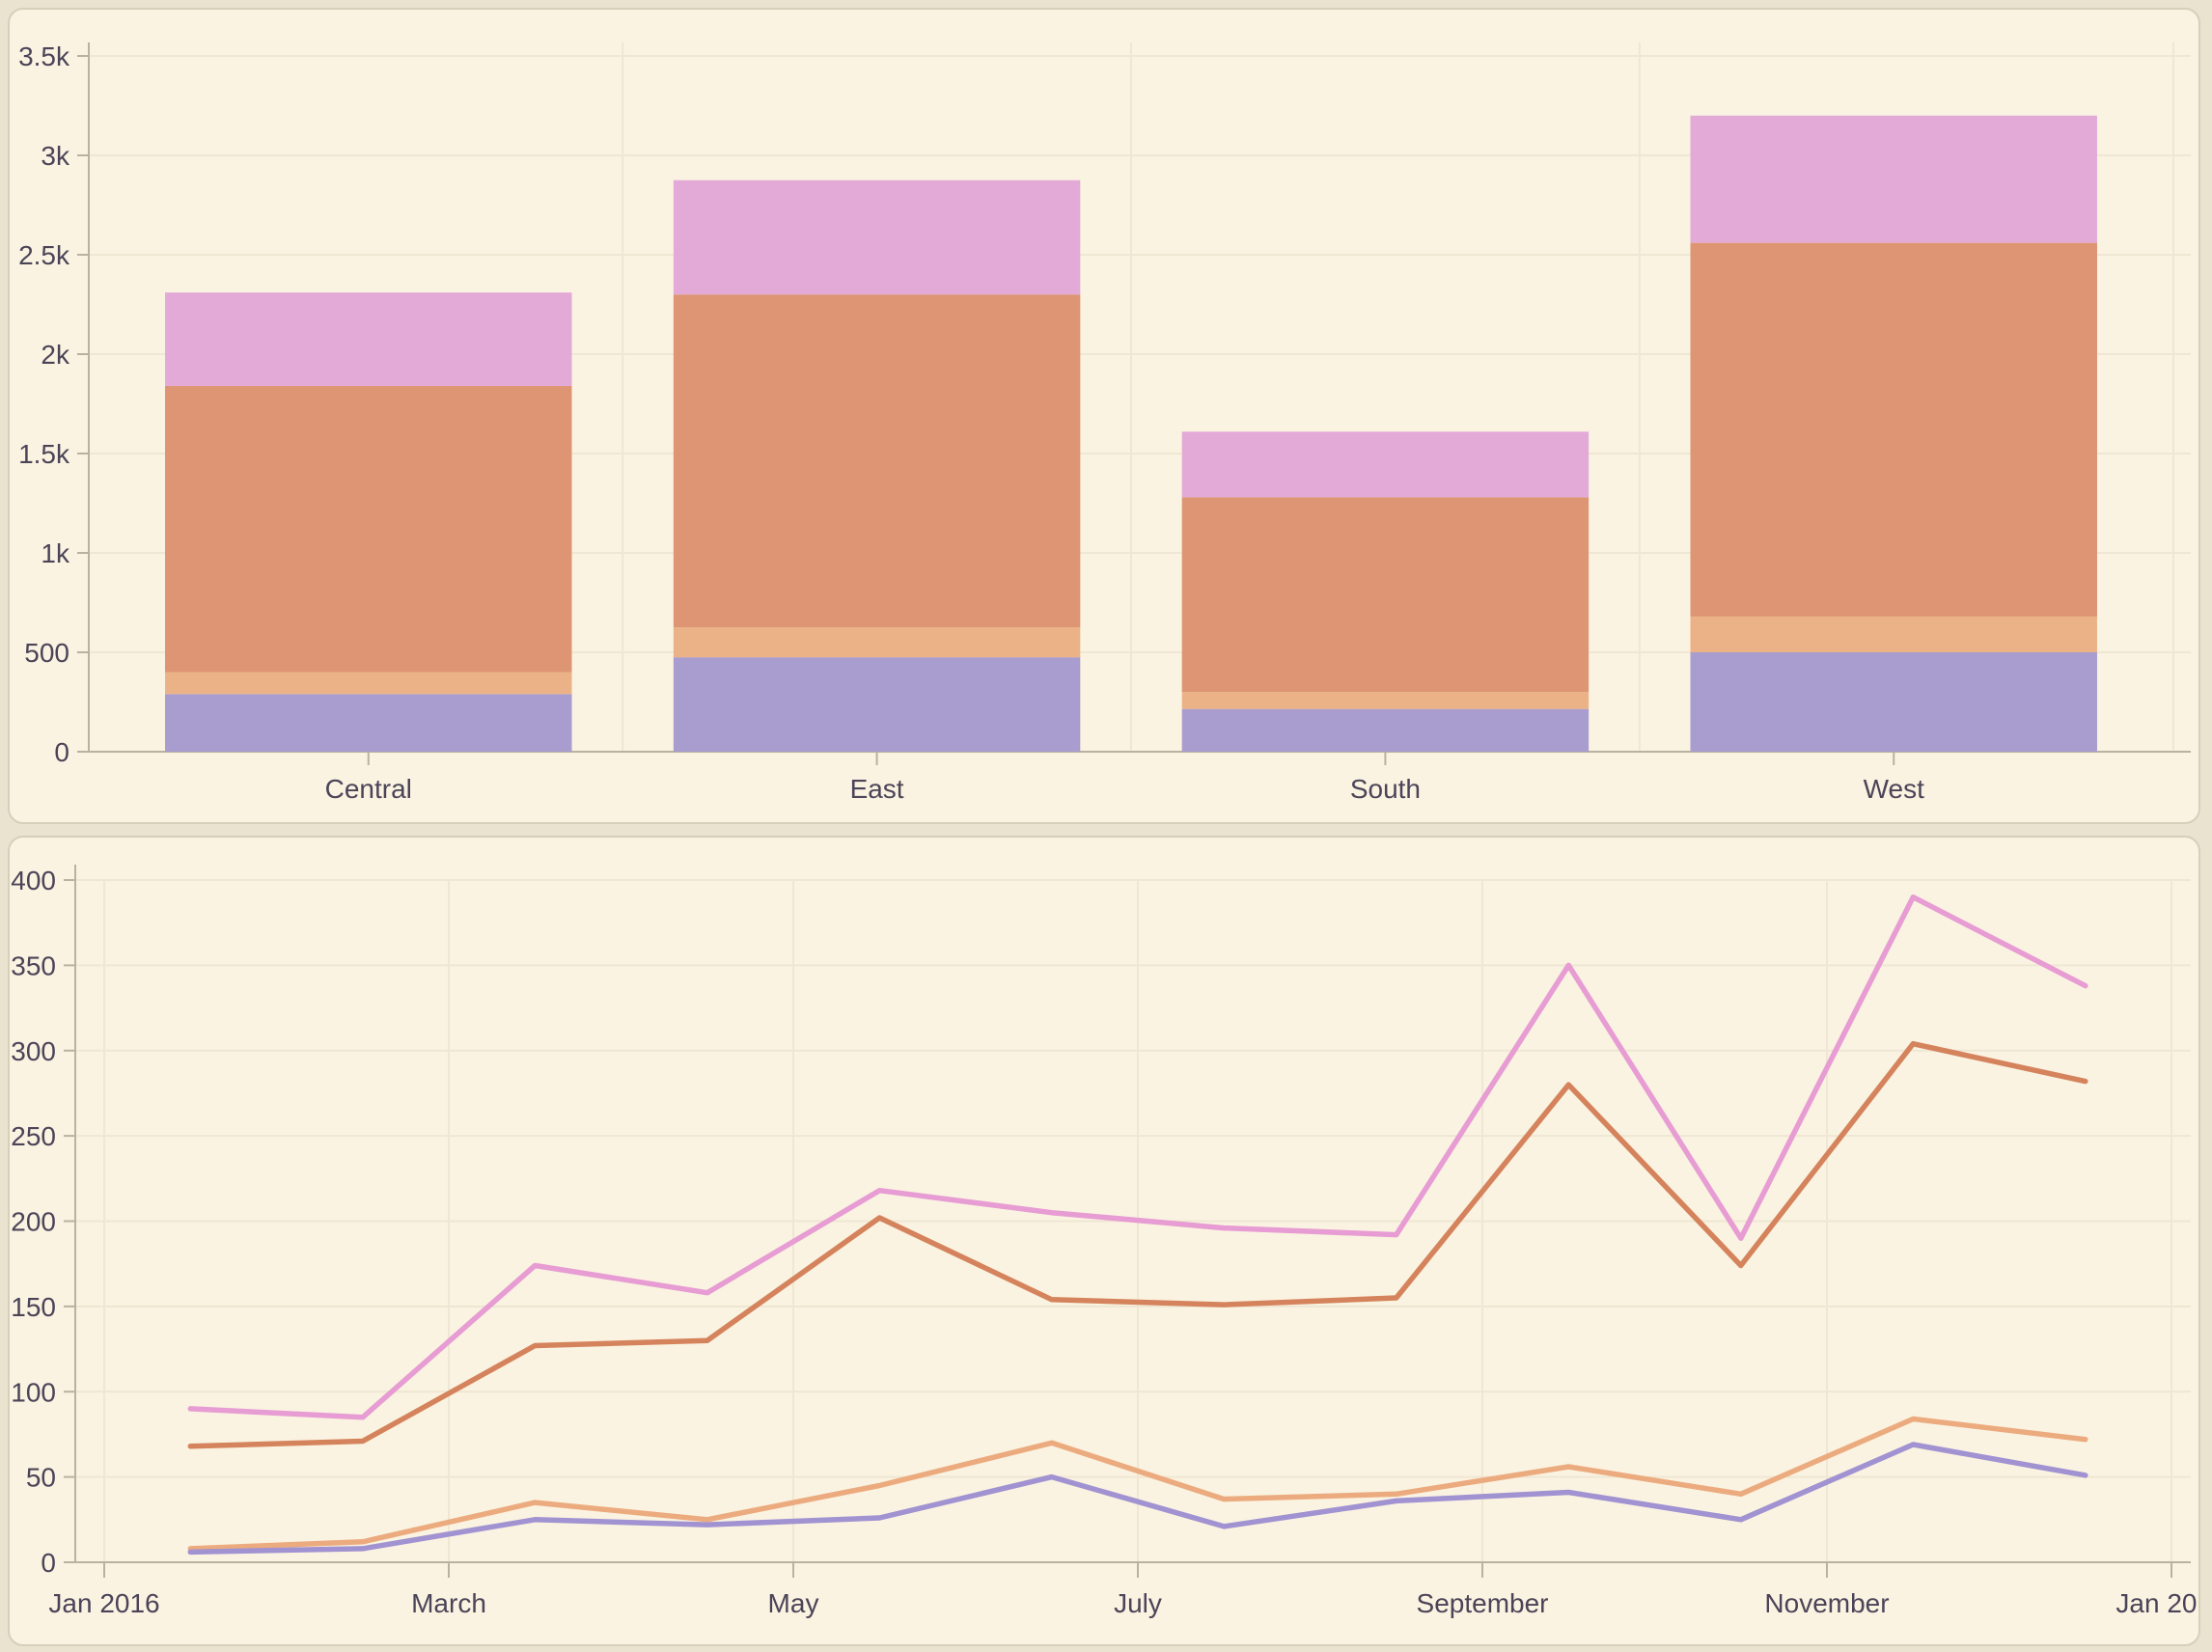  Describe the element at coordinates (1893, 429) in the screenshot. I see `bar-segment-west-salmon` at that location.